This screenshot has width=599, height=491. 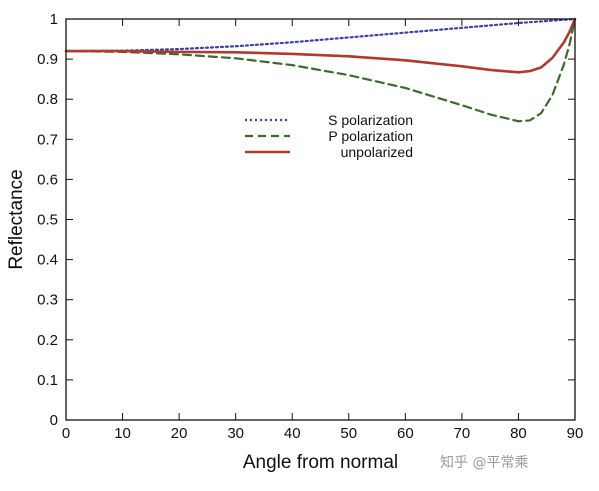 What do you see at coordinates (462, 433) in the screenshot?
I see `x-tick-label: 70` at bounding box center [462, 433].